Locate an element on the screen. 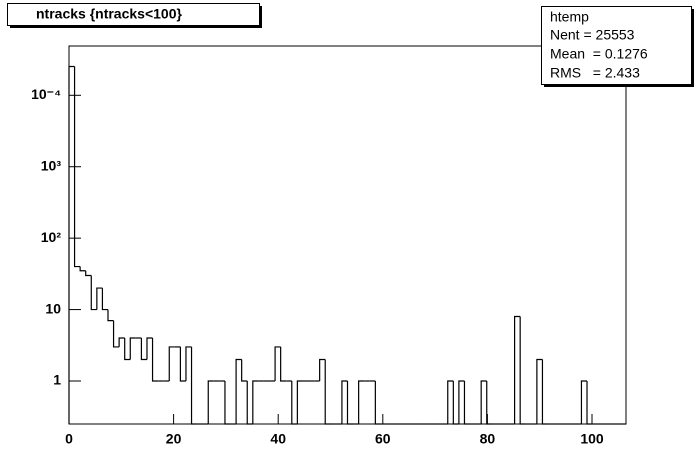  stats-line: Mean = 0.1276 is located at coordinates (599, 54).